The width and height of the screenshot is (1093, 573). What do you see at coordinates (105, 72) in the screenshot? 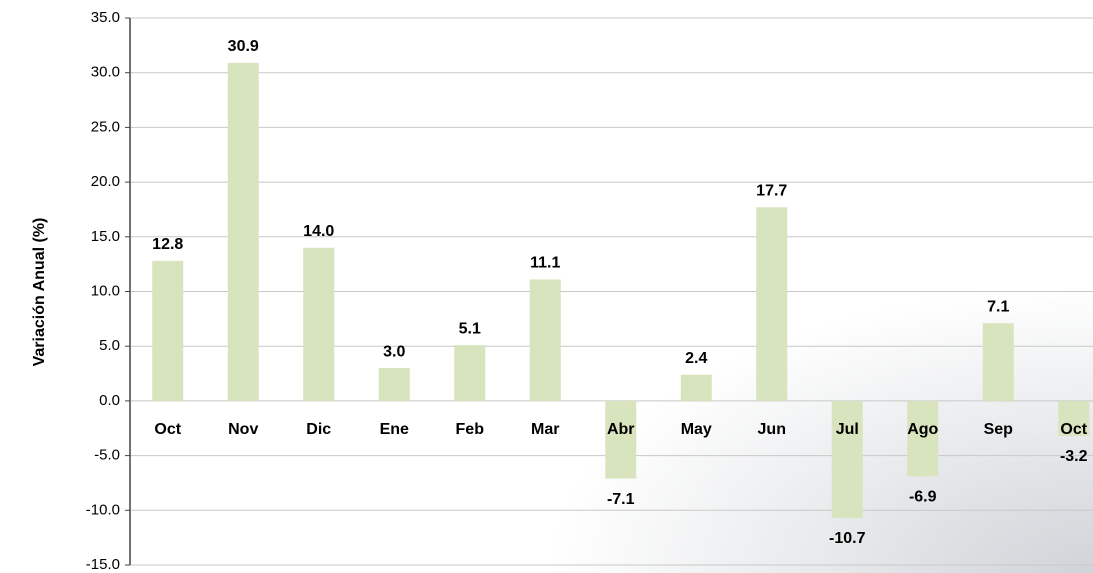
I see `y-tick-label: 30.0` at bounding box center [105, 72].